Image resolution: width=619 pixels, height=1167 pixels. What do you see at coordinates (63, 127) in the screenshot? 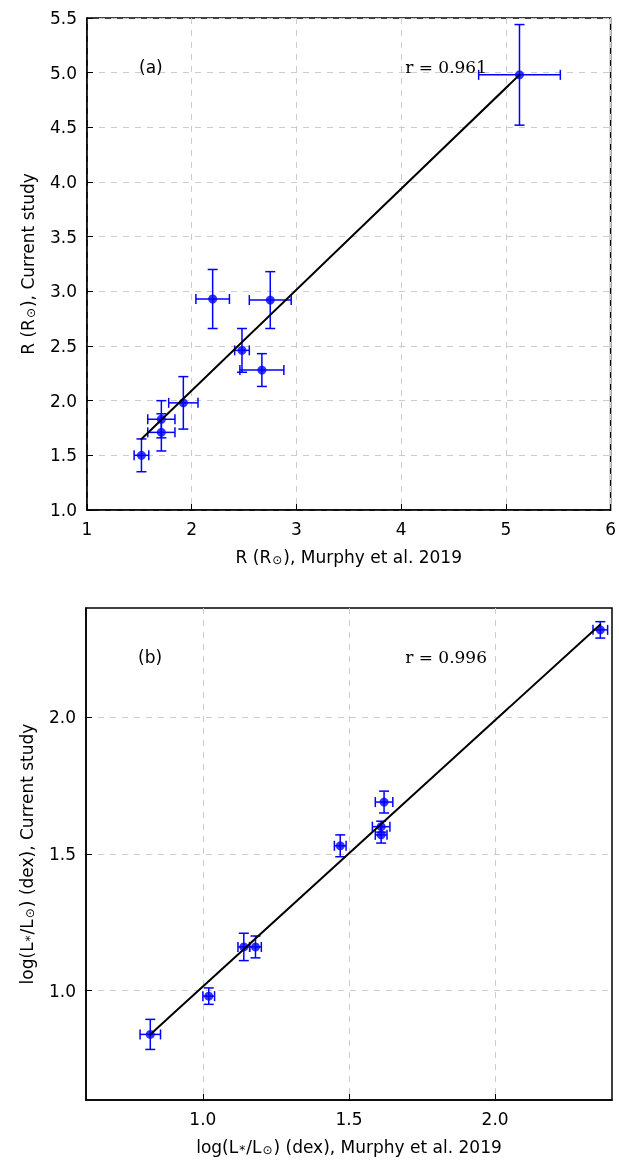
I see `y-tick-label: 4.5` at bounding box center [63, 127].